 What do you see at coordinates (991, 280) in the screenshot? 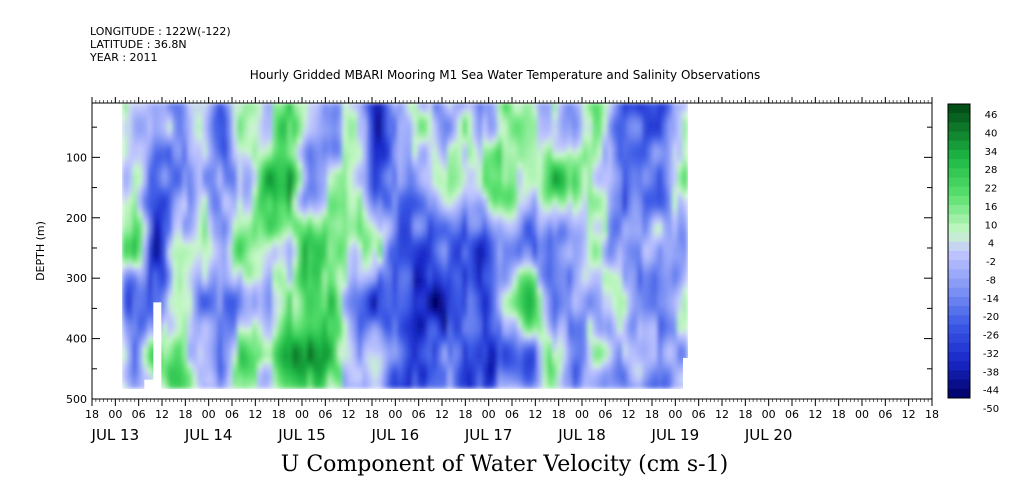
I see `colorbar-label: -8` at bounding box center [991, 280].